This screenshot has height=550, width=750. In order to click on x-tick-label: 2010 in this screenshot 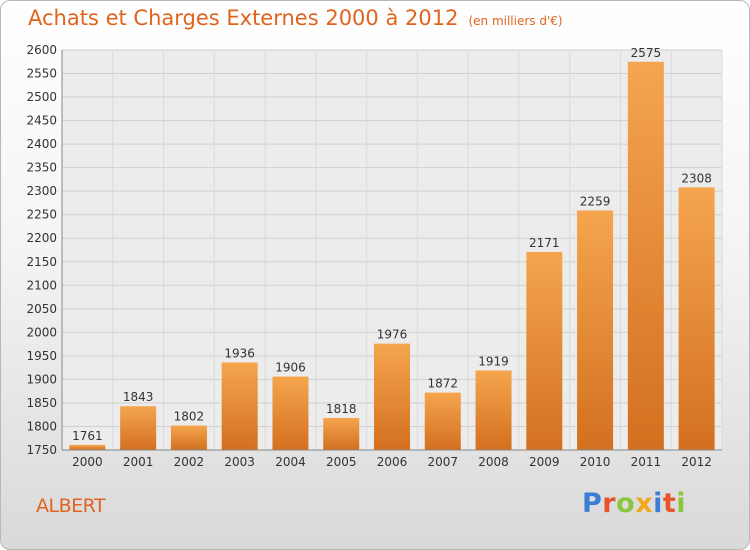, I will do `click(595, 462)`.